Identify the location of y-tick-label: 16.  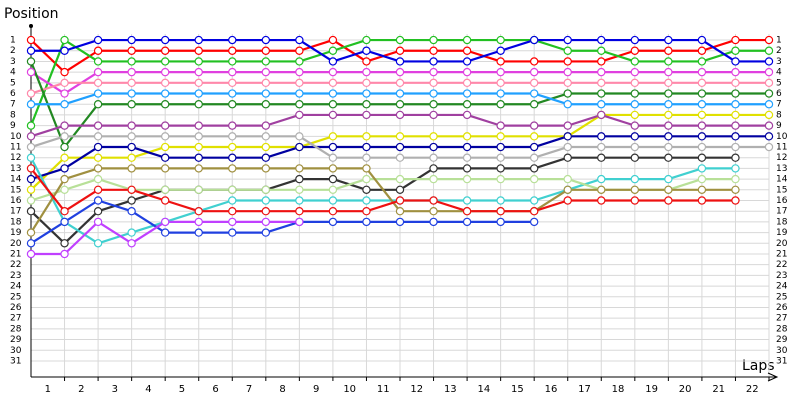
(16, 201).